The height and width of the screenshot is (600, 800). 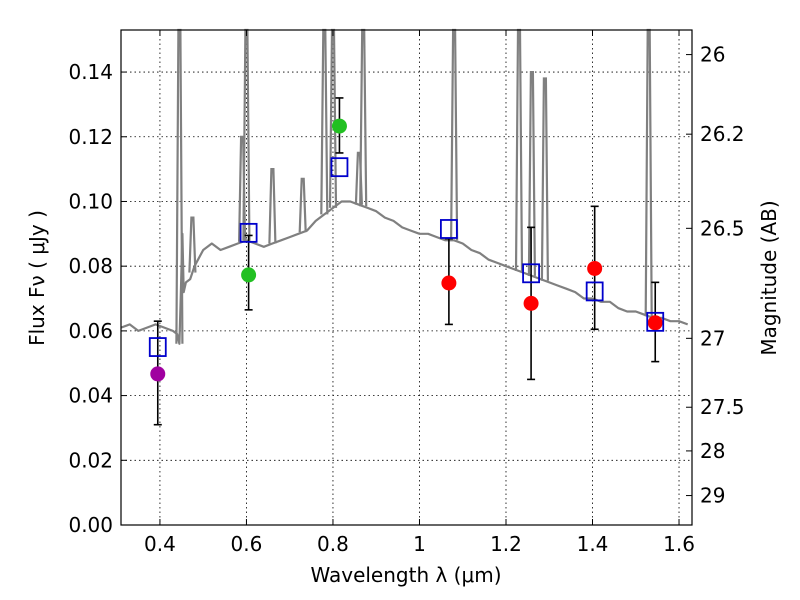 I want to click on y-tick-labels: 0.00 0.02 0.04 0.06 0.08 0.10 0.12 0.14, so click(x=90, y=298).